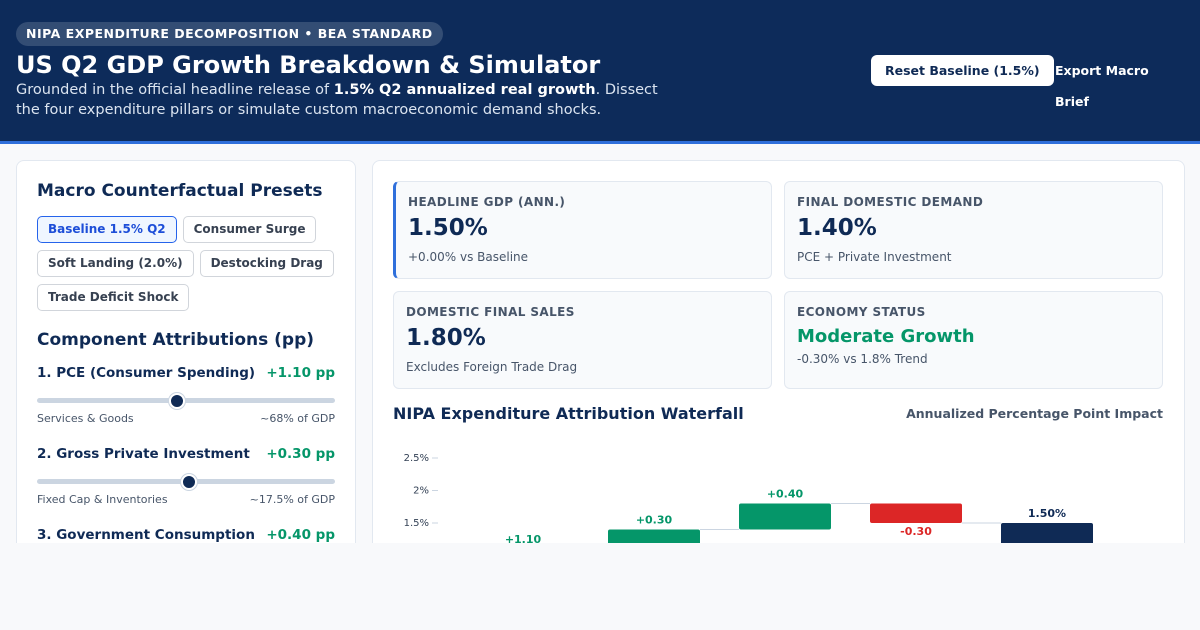 The height and width of the screenshot is (630, 1200). What do you see at coordinates (85, 418) in the screenshot?
I see `component-note: Services & Goods` at bounding box center [85, 418].